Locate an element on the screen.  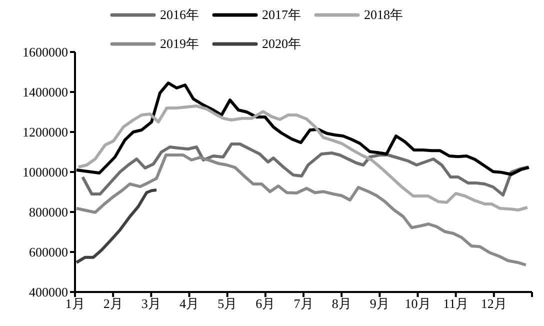
x-tick-label: 11月 is located at coordinates (456, 304).